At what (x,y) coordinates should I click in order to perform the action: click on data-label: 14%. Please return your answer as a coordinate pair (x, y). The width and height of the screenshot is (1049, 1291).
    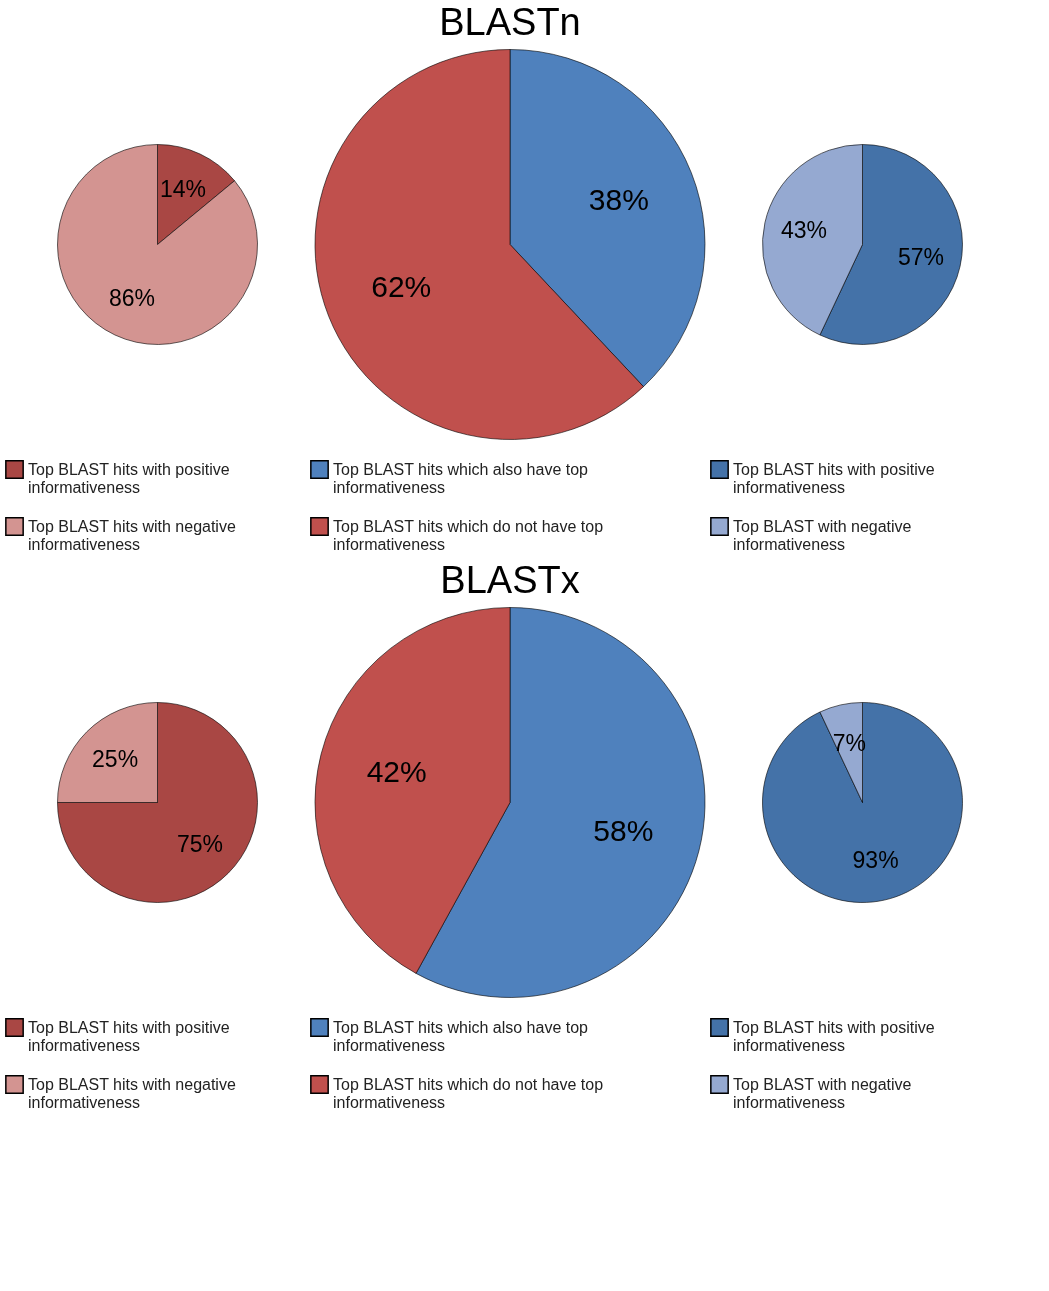
    Looking at the image, I should click on (183, 189).